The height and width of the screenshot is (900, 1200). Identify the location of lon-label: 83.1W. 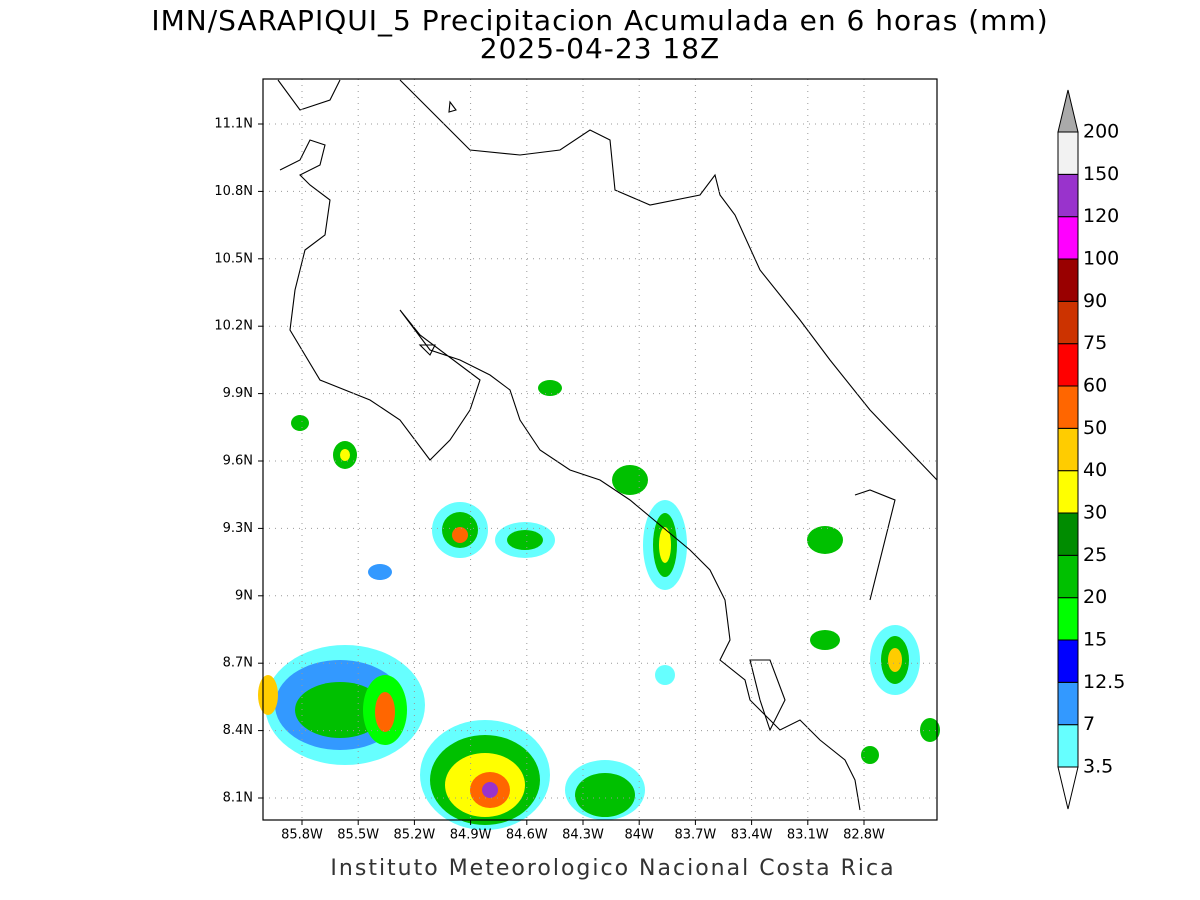
(808, 835).